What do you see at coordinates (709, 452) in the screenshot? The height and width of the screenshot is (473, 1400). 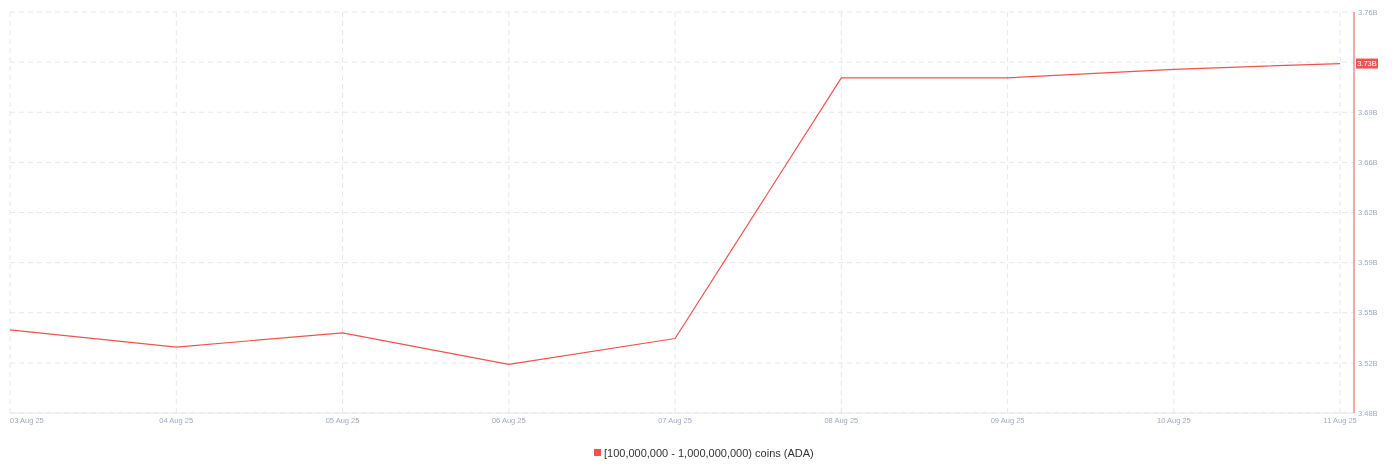 I see `legend-label: [100,000,000 - 1,000,000,000) coins (ADA)` at bounding box center [709, 452].